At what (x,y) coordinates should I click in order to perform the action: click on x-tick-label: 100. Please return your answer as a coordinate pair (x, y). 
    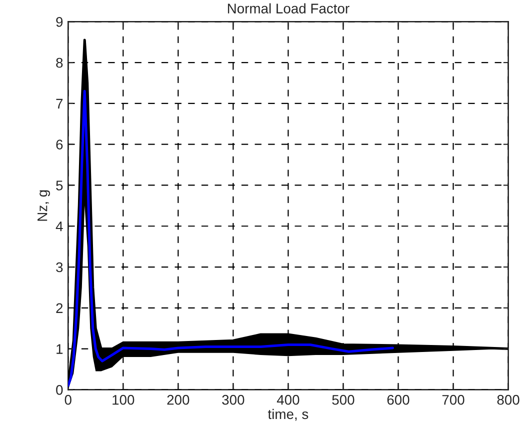
    Looking at the image, I should click on (123, 399).